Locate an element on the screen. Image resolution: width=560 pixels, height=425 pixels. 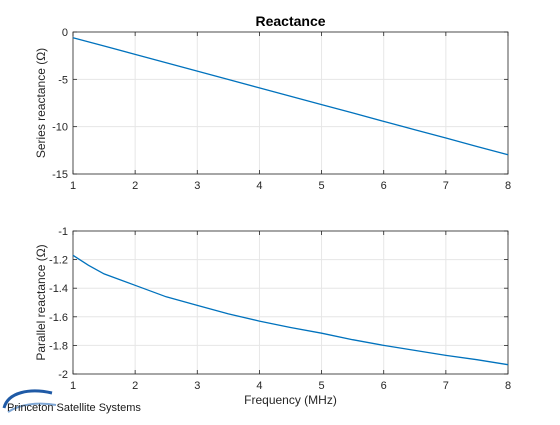
y-axis-label: Series reactance (Ω) is located at coordinates (41, 103).